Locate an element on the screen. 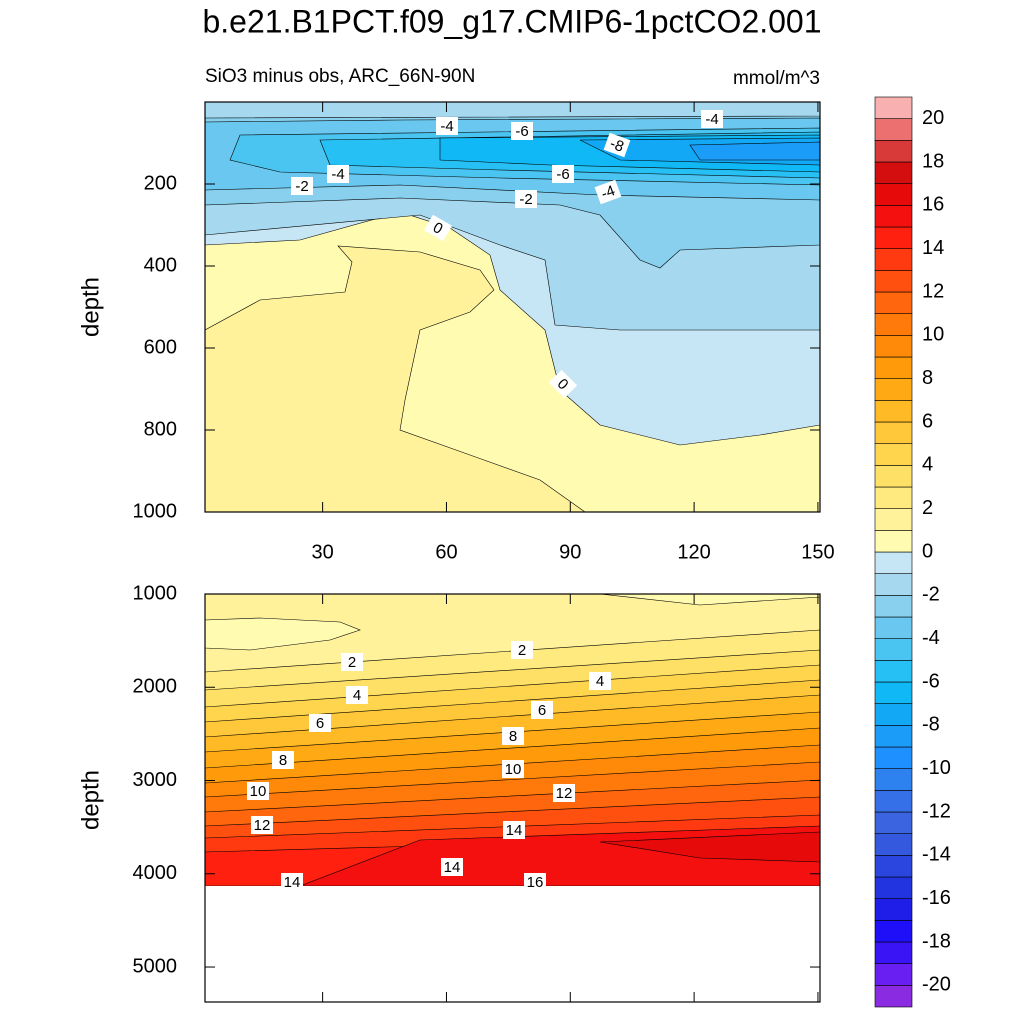  x-tick-label: 30 is located at coordinates (323, 552).